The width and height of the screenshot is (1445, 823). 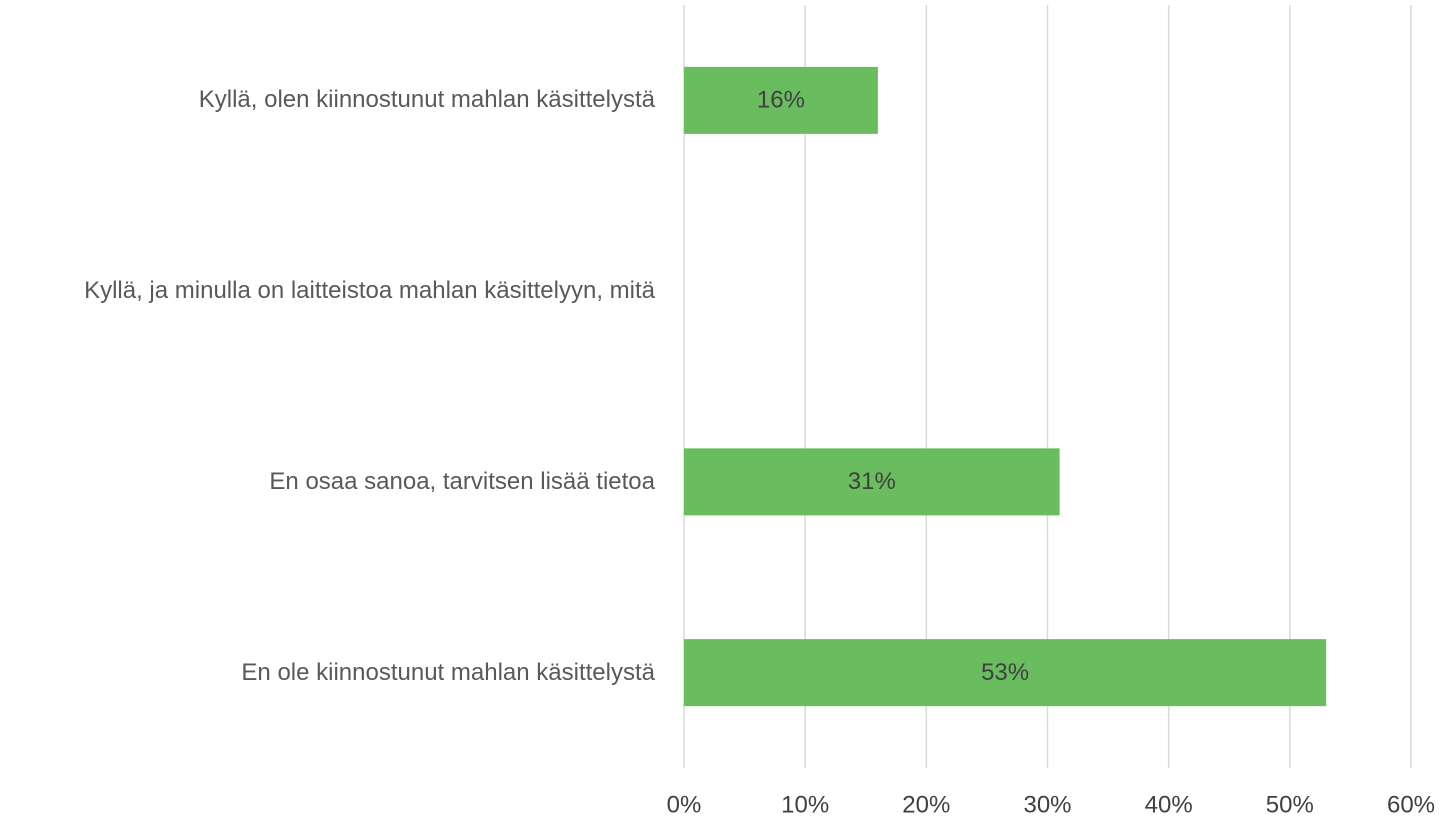 What do you see at coordinates (462, 481) in the screenshot?
I see `y-tick-label: En osaa sanoa, tarvitsen lisää tietoa` at bounding box center [462, 481].